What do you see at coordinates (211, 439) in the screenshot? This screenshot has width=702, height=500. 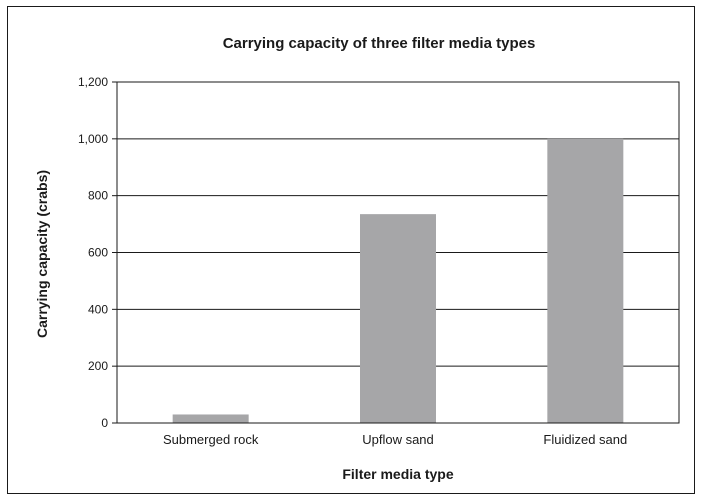 I see `x-tick-label: Submerged rock` at bounding box center [211, 439].